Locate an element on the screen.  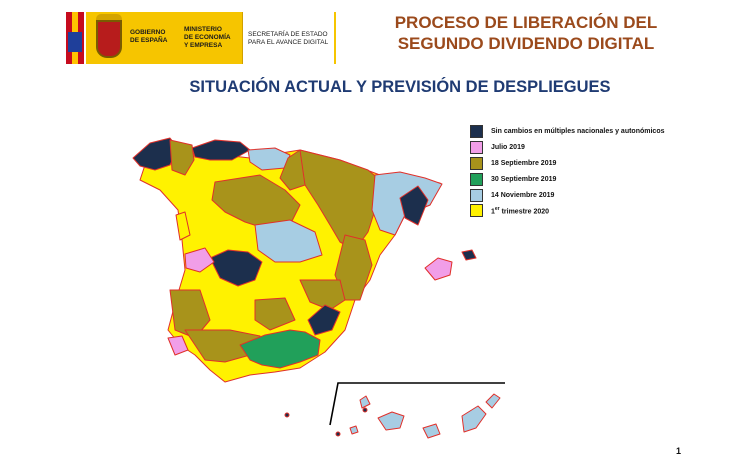
barcelona-dark is located at coordinates (414, 205).